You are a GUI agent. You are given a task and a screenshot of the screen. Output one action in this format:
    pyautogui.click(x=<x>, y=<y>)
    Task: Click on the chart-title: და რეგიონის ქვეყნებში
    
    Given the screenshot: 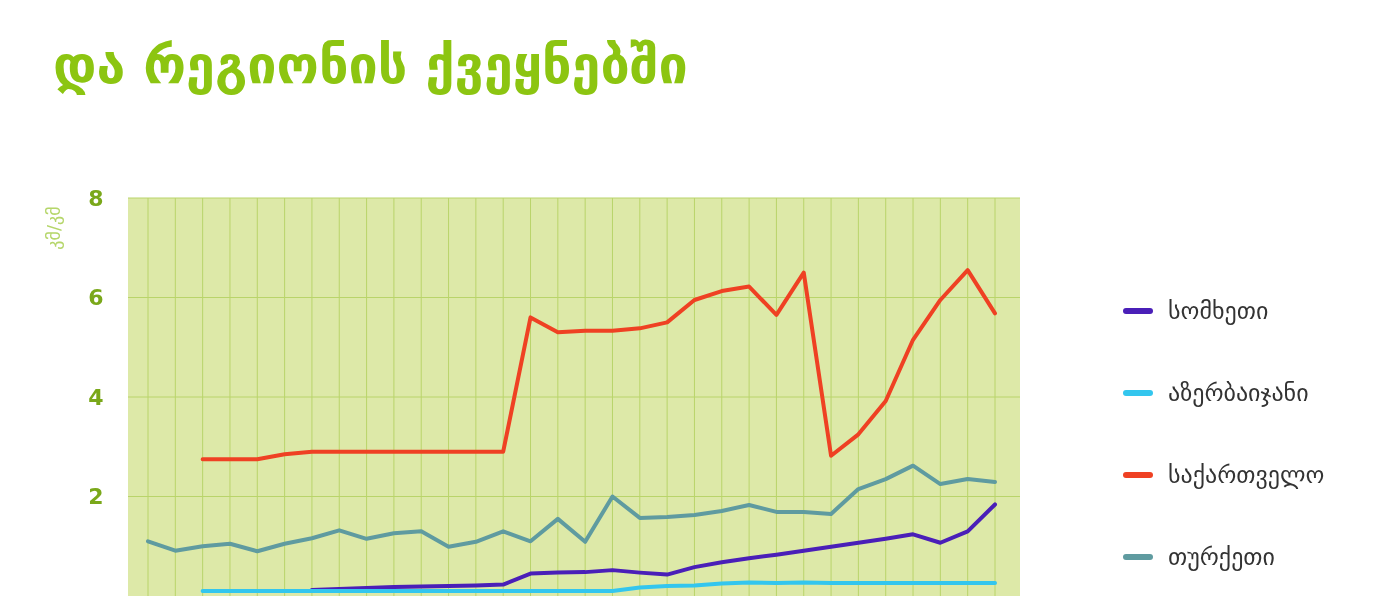 What is the action you would take?
    pyautogui.click(x=370, y=65)
    